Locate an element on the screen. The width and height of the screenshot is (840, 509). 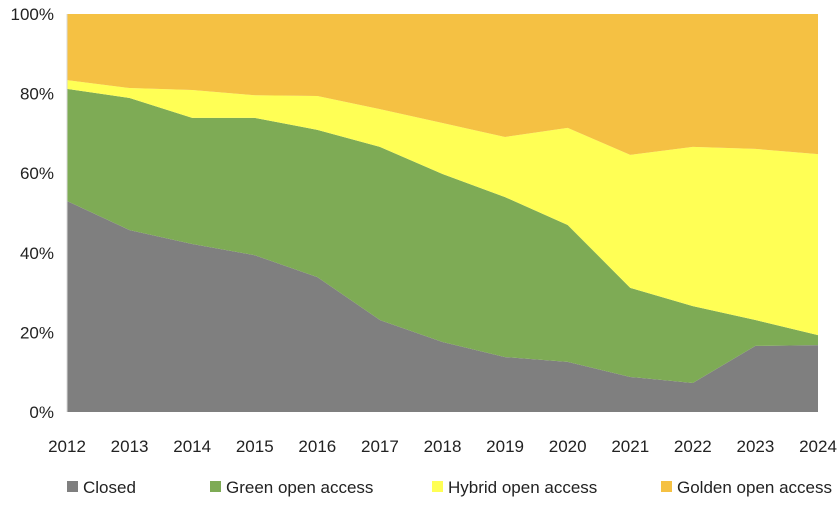
legend-item: Green open access is located at coordinates (291, 487).